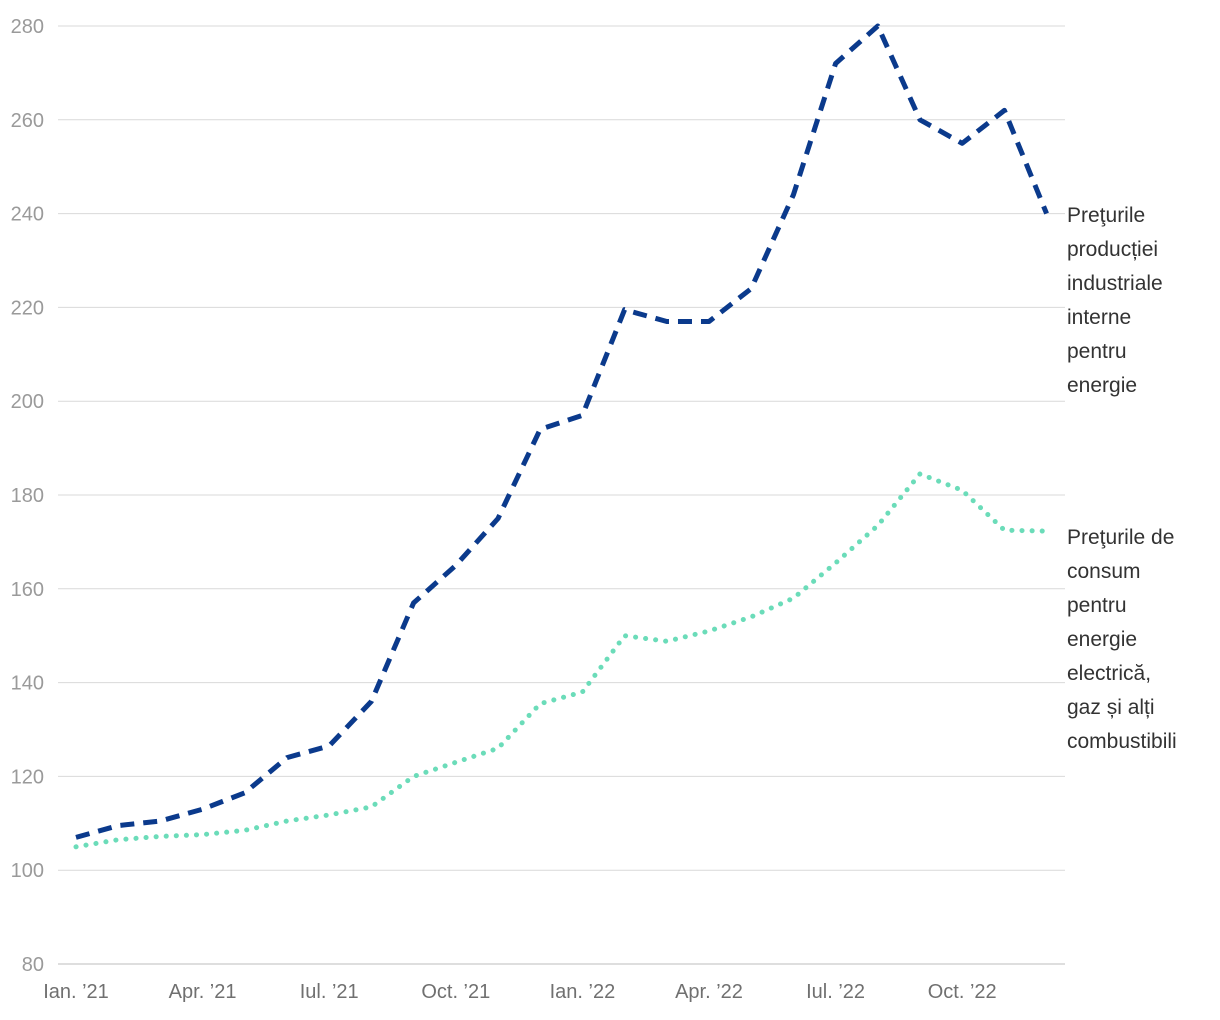 This screenshot has height=1020, width=1220. I want to click on y-tick-label: 200, so click(27, 402).